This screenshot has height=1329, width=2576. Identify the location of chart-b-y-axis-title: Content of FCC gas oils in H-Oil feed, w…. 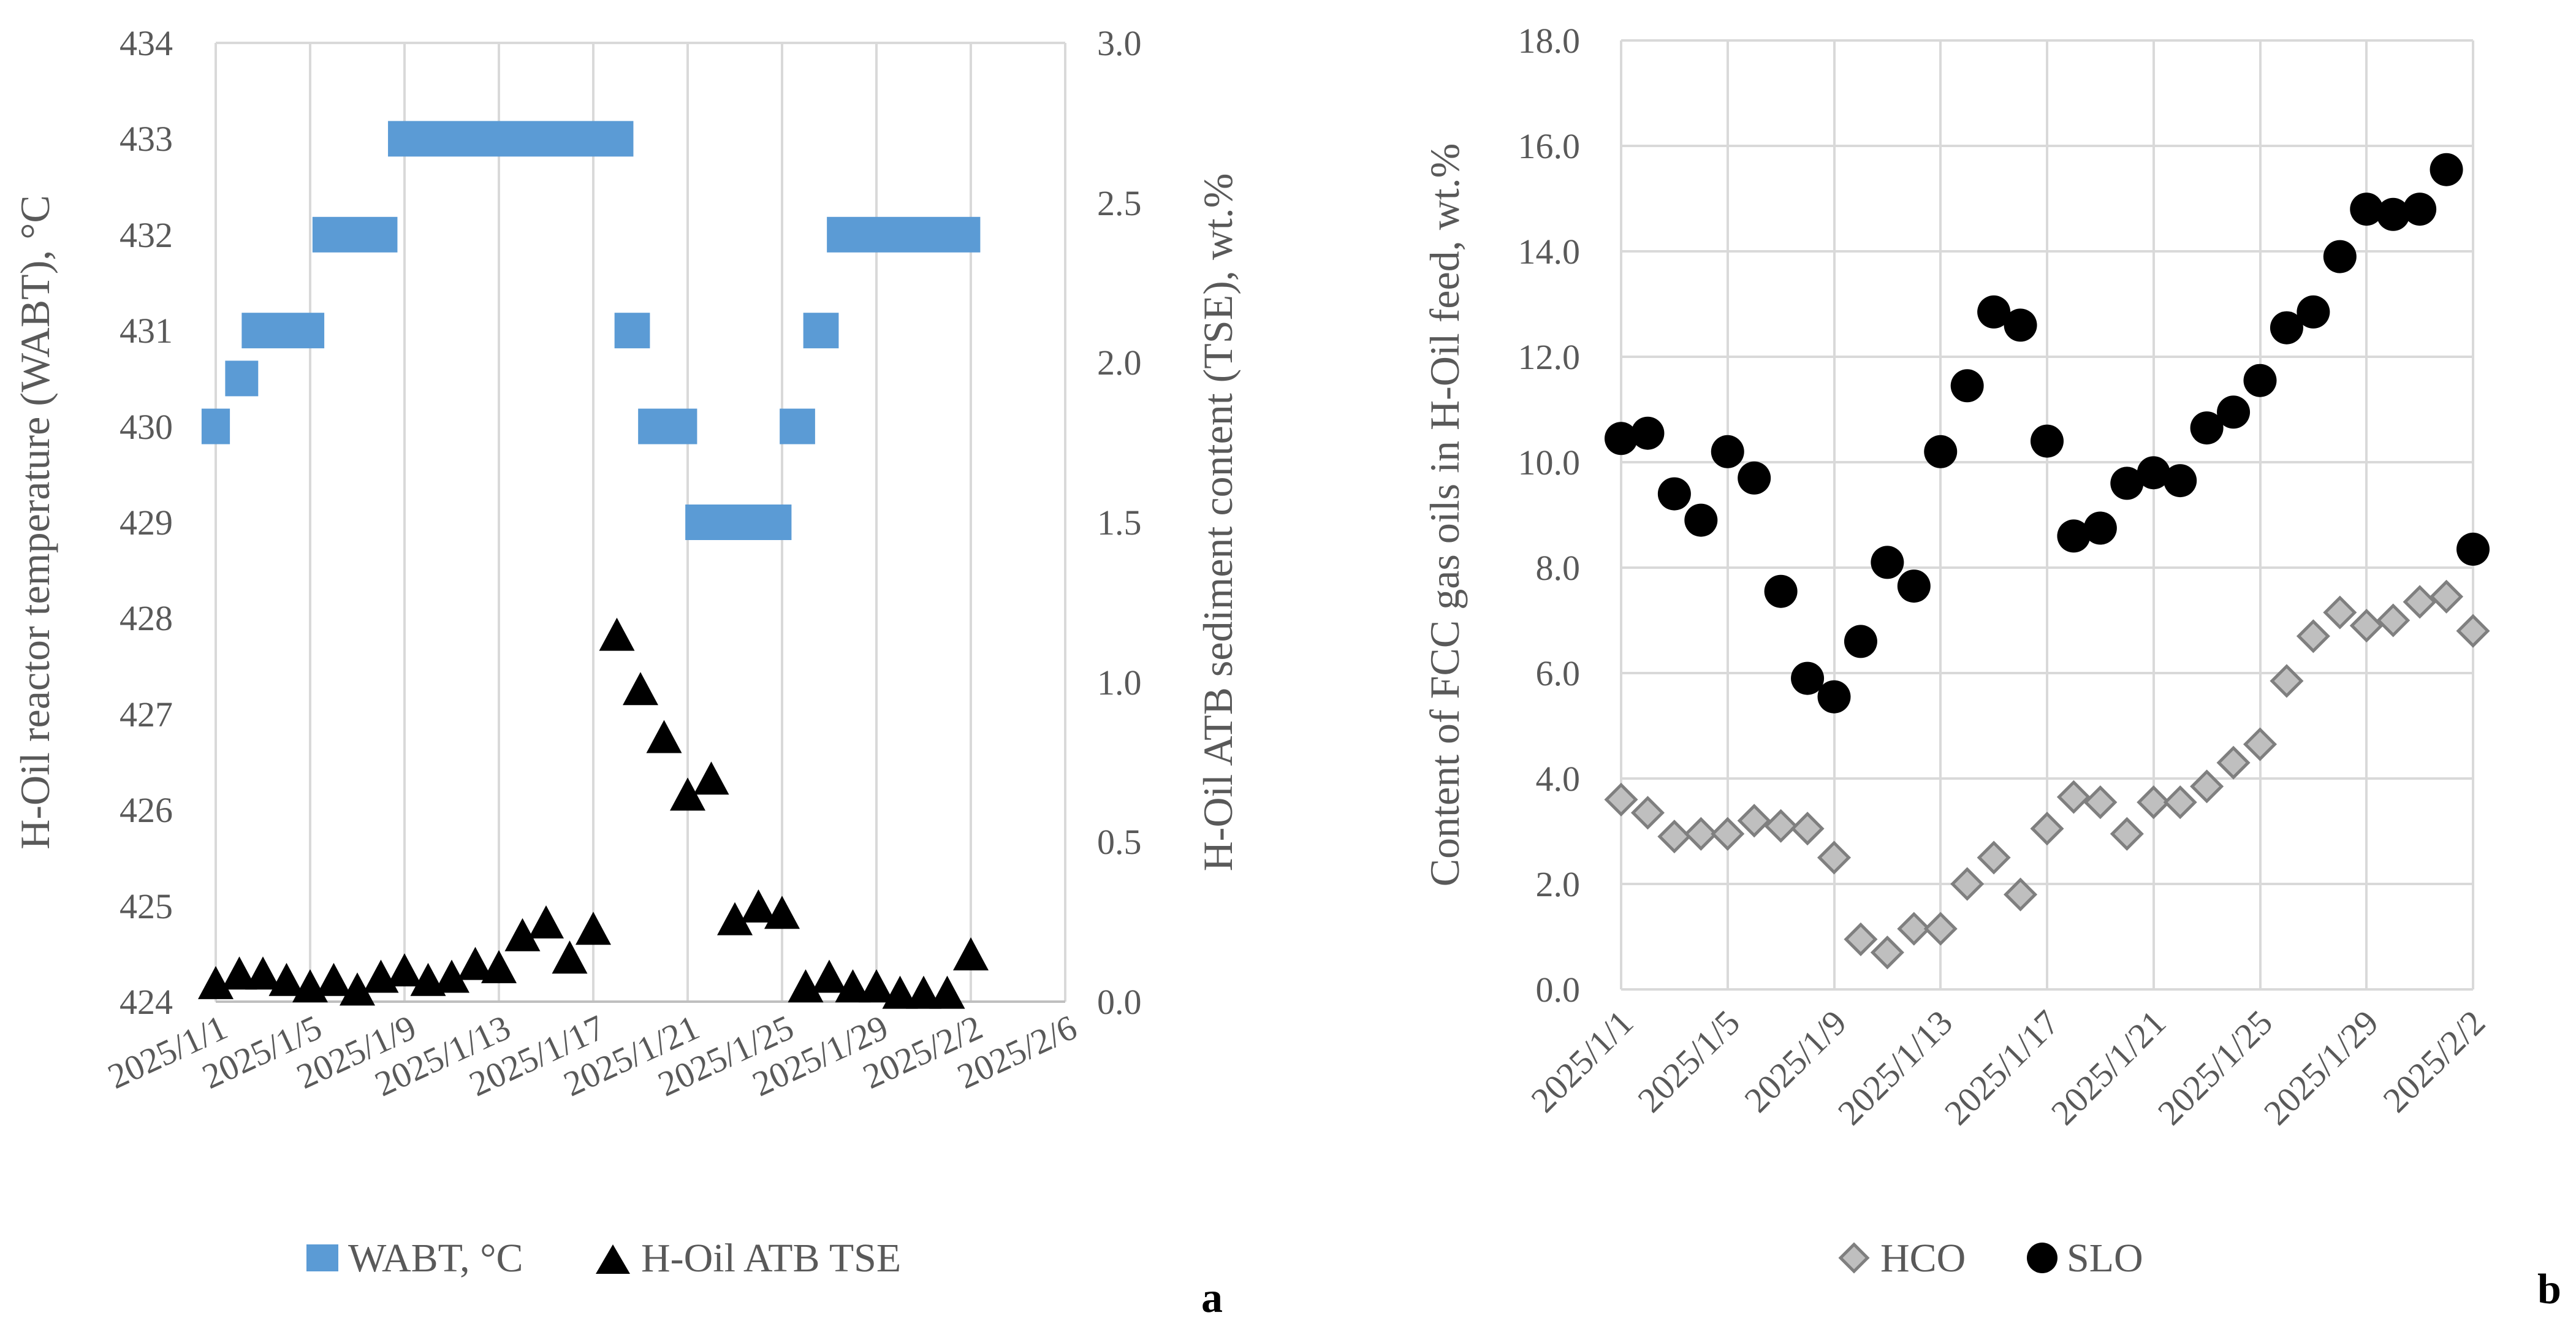
(1444, 515).